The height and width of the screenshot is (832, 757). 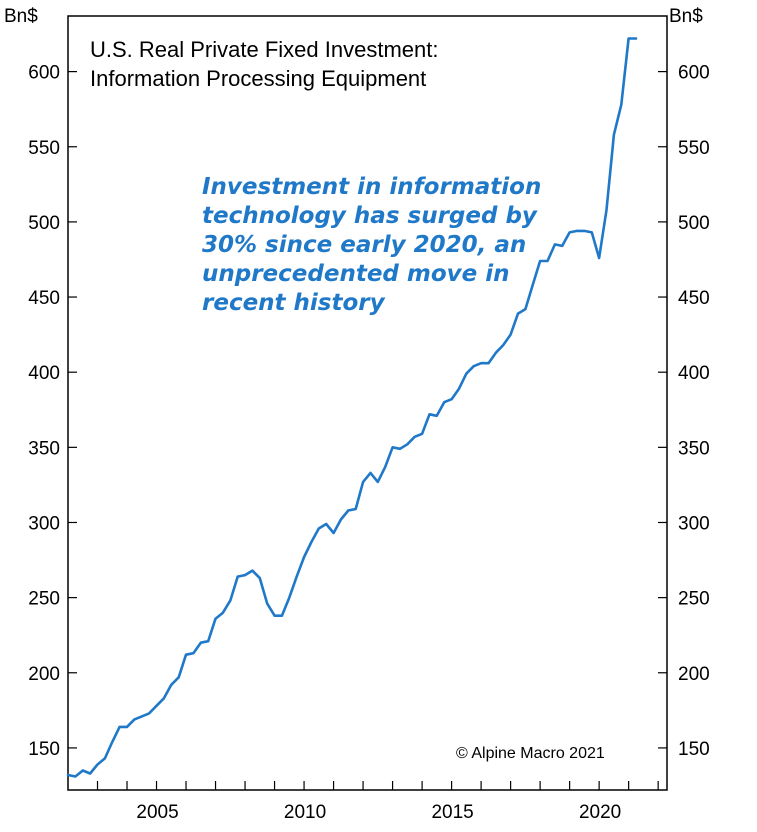 What do you see at coordinates (44, 73) in the screenshot?
I see `left-y-tick-label: 600` at bounding box center [44, 73].